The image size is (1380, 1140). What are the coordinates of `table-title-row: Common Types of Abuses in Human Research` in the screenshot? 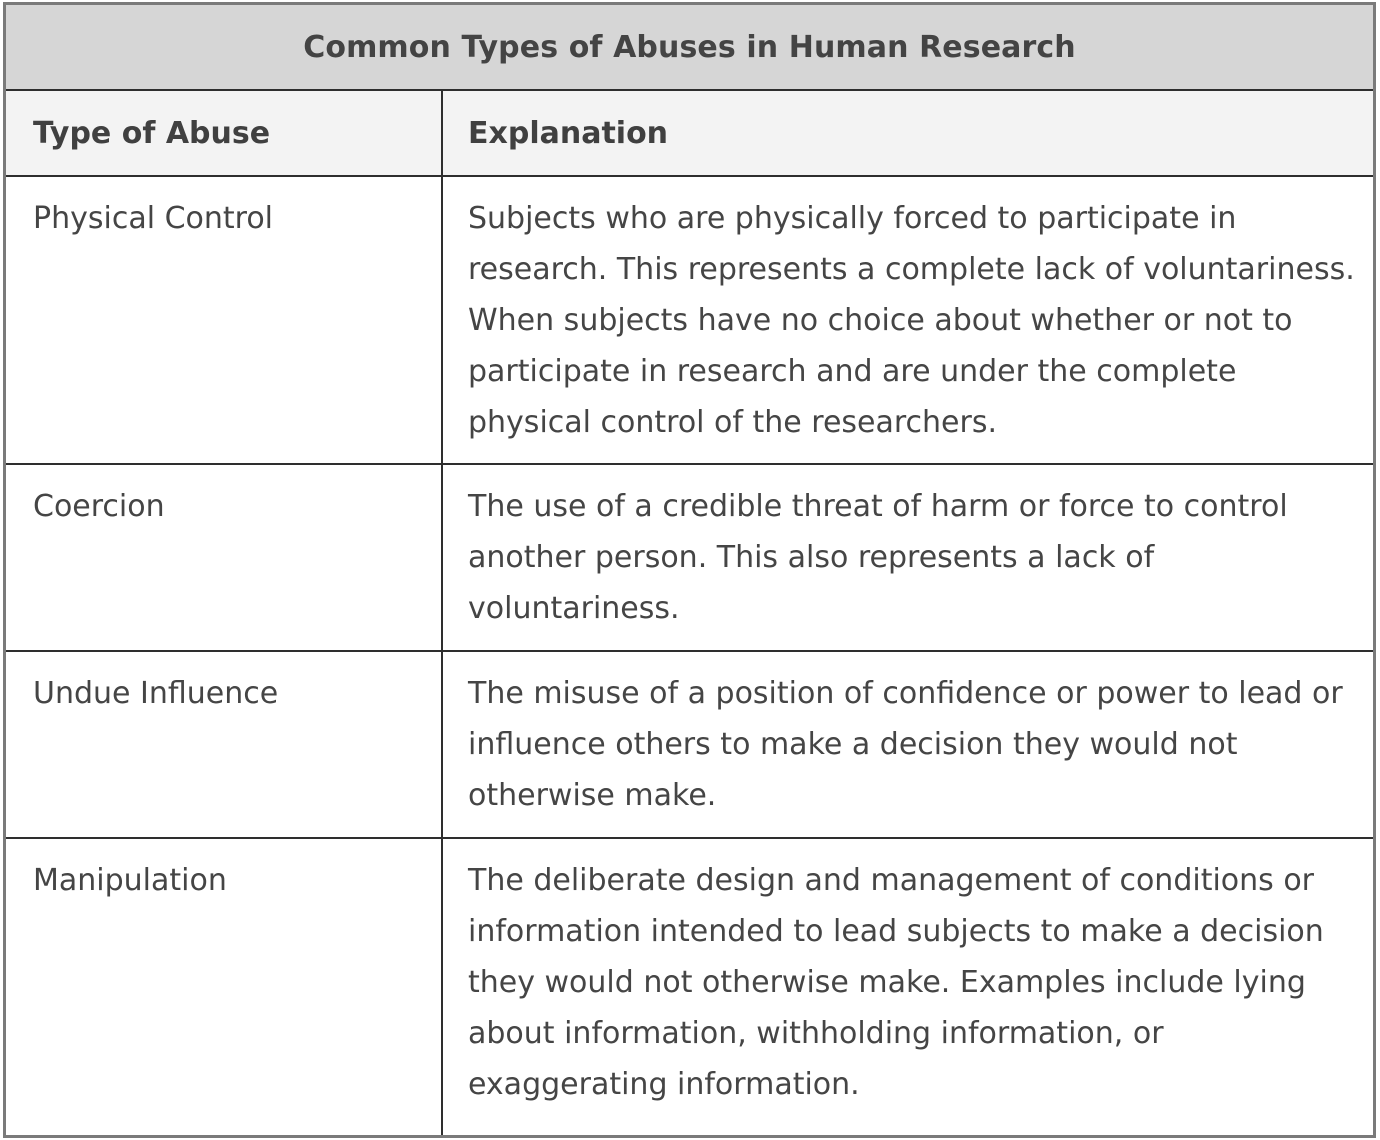 It's located at (689, 48).